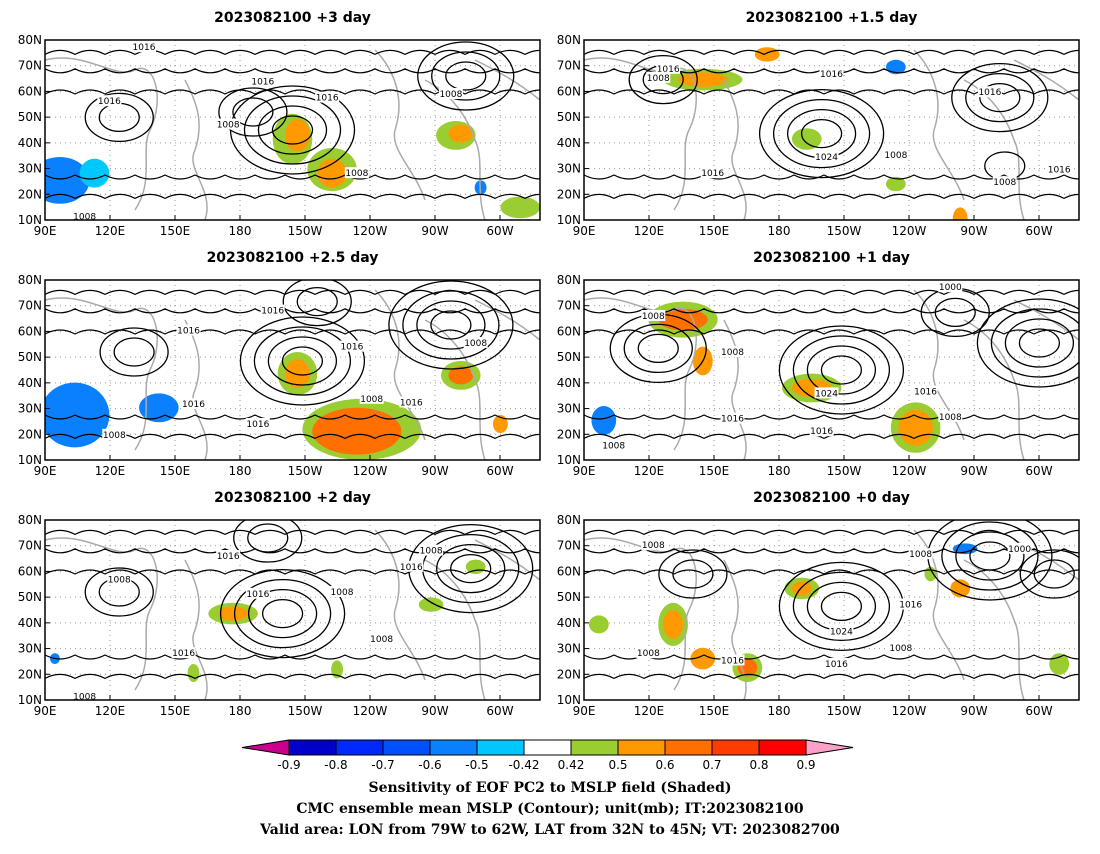 Image resolution: width=1100 pixels, height=854 pixels. I want to click on panel-frame, so click(831, 610).